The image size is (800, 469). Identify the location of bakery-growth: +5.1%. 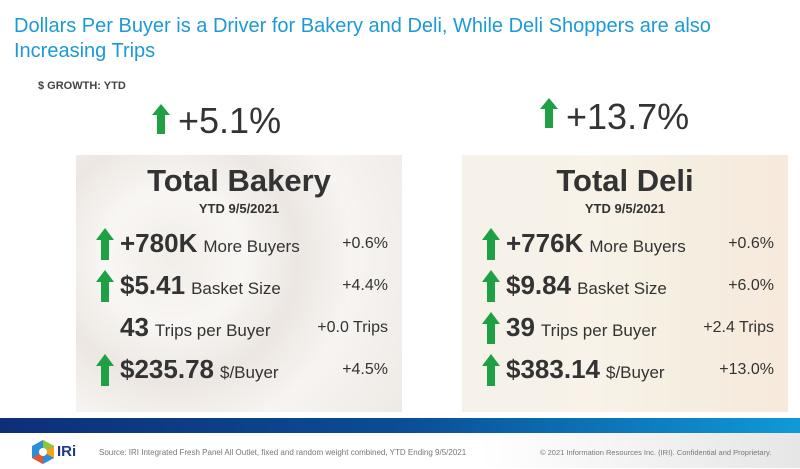
(242, 120).